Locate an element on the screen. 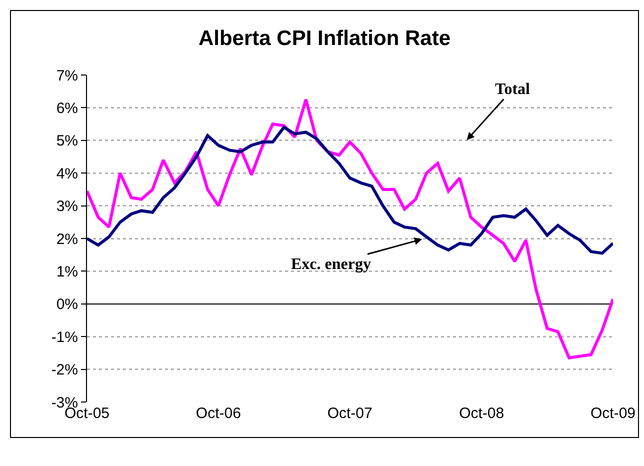  y-tick-label: 1% is located at coordinates (67, 271).